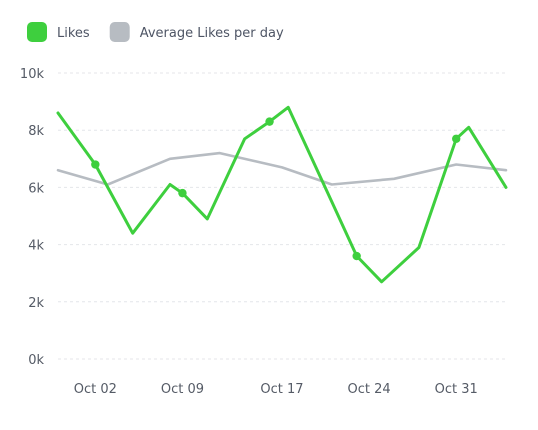 The height and width of the screenshot is (430, 538). I want to click on legend: Likes Average Likes per day, so click(155, 32).